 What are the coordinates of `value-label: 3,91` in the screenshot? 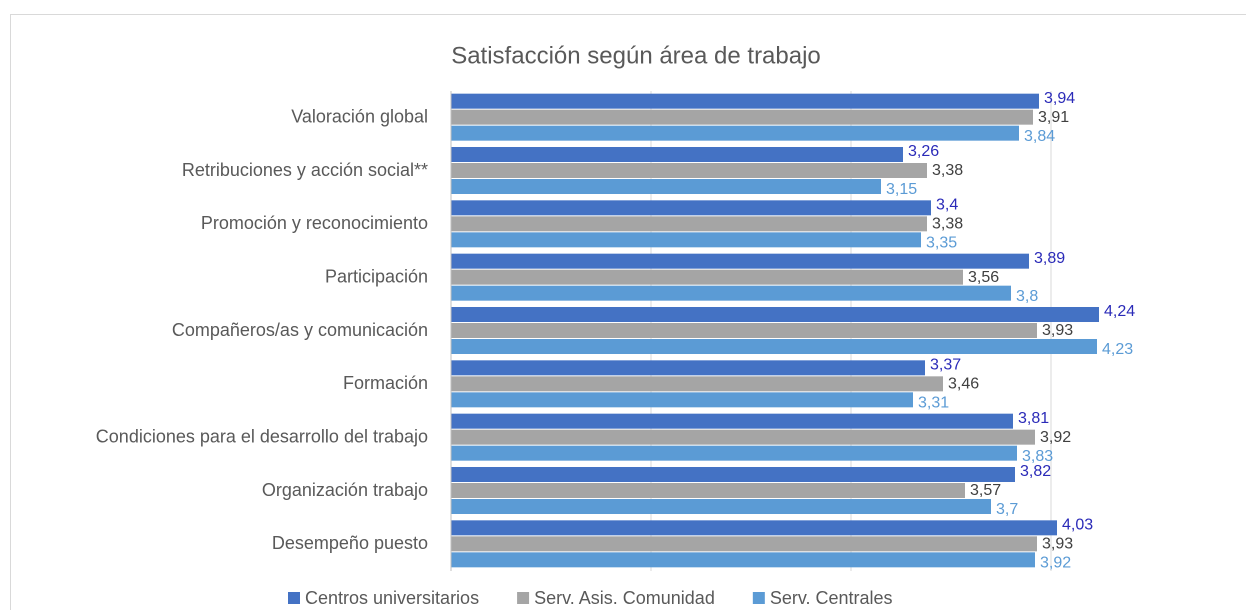 It's located at (1053, 117).